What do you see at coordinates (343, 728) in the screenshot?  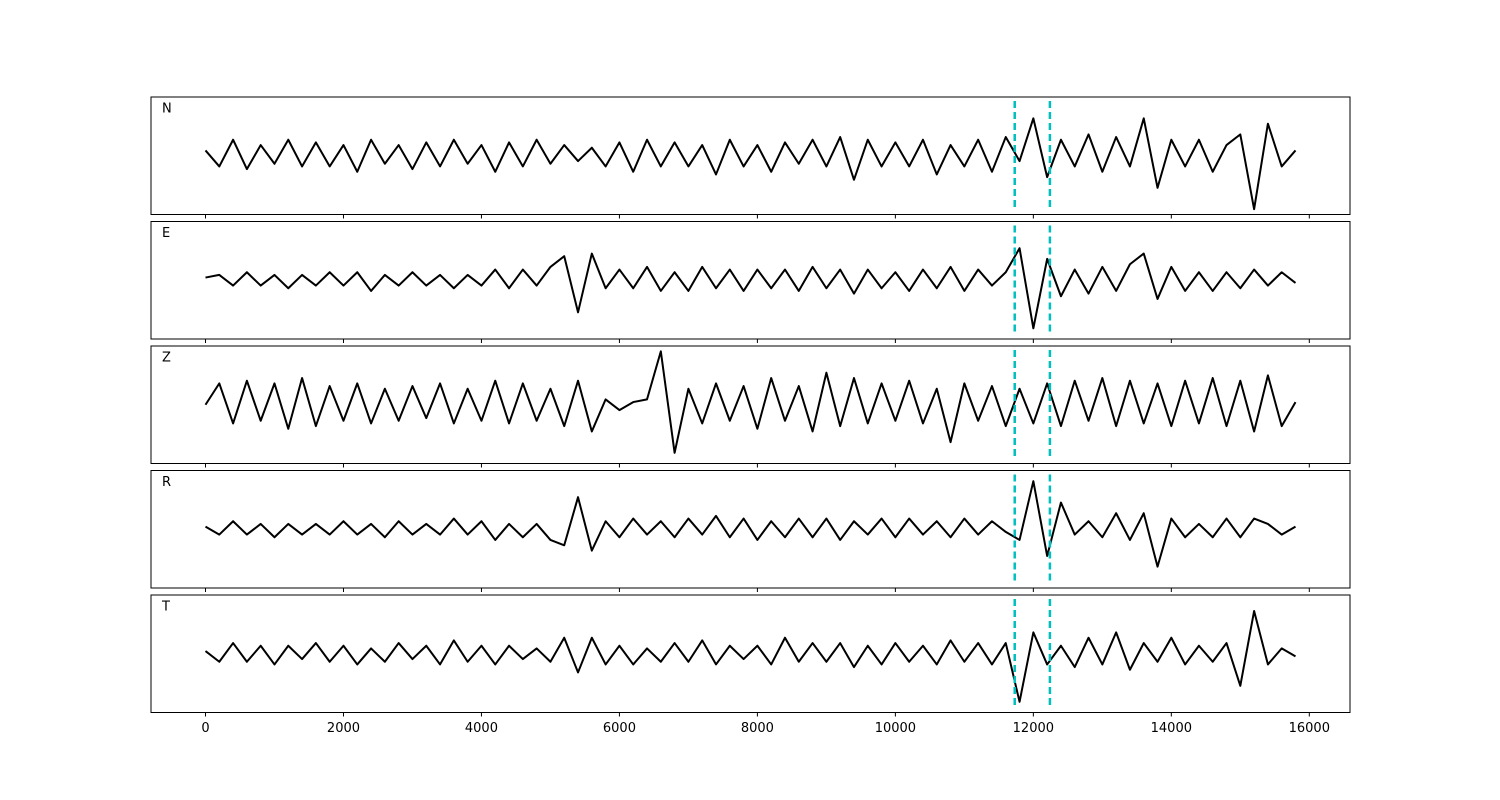 I see `x-tick-label: 2000` at bounding box center [343, 728].